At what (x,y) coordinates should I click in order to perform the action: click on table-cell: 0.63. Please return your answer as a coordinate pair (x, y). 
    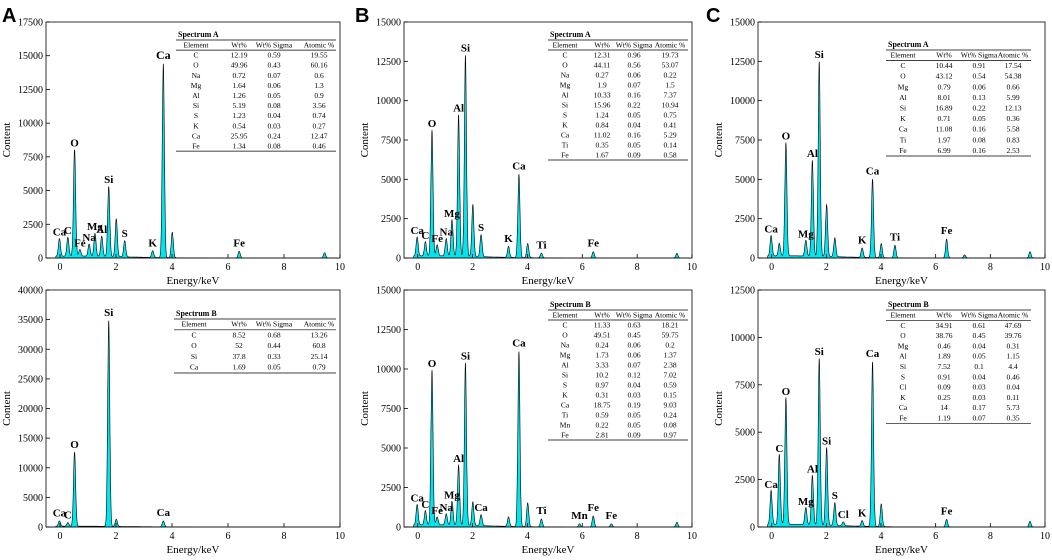
    Looking at the image, I should click on (633, 325).